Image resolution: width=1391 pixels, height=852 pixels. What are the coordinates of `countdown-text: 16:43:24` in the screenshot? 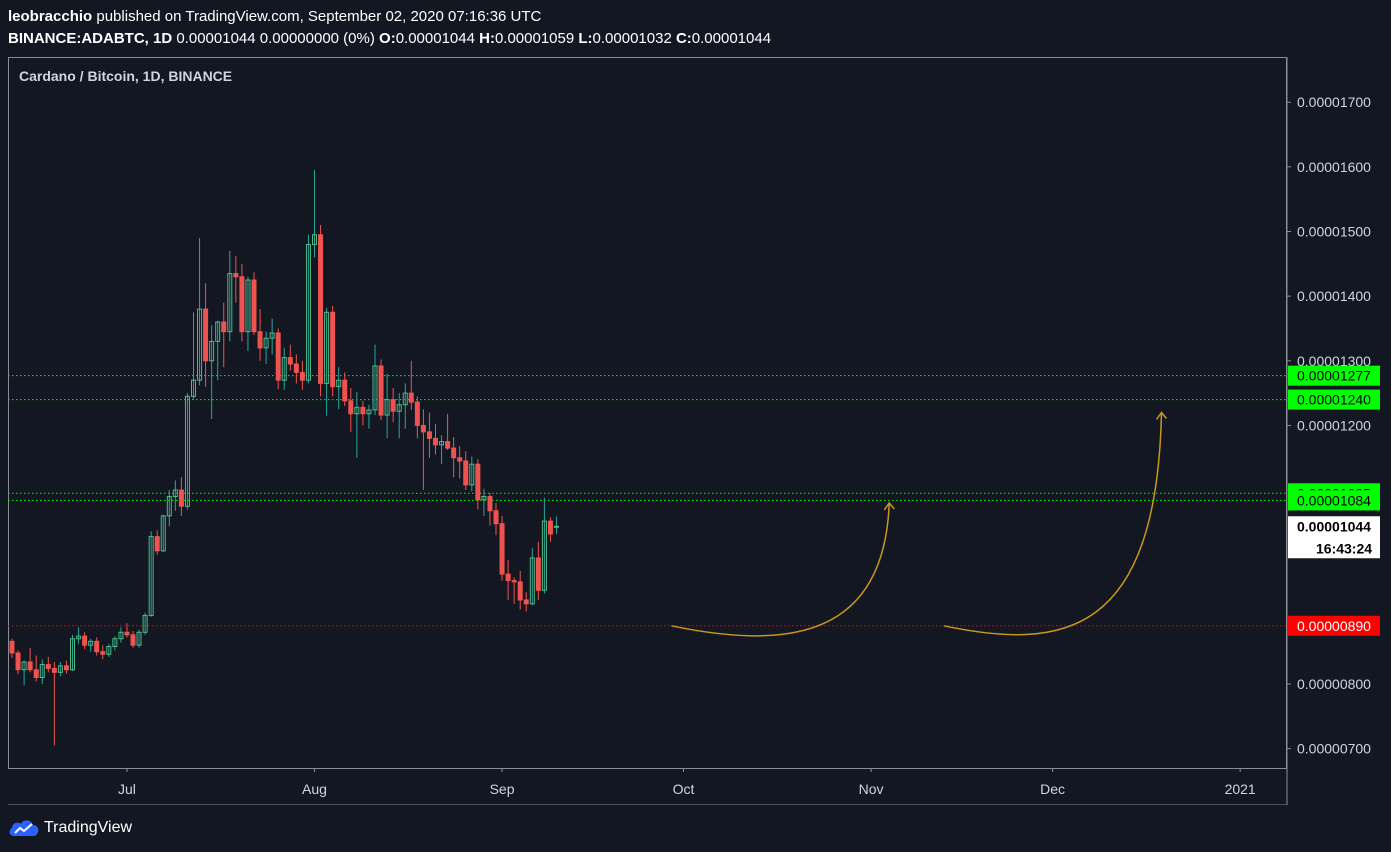 It's located at (1344, 548).